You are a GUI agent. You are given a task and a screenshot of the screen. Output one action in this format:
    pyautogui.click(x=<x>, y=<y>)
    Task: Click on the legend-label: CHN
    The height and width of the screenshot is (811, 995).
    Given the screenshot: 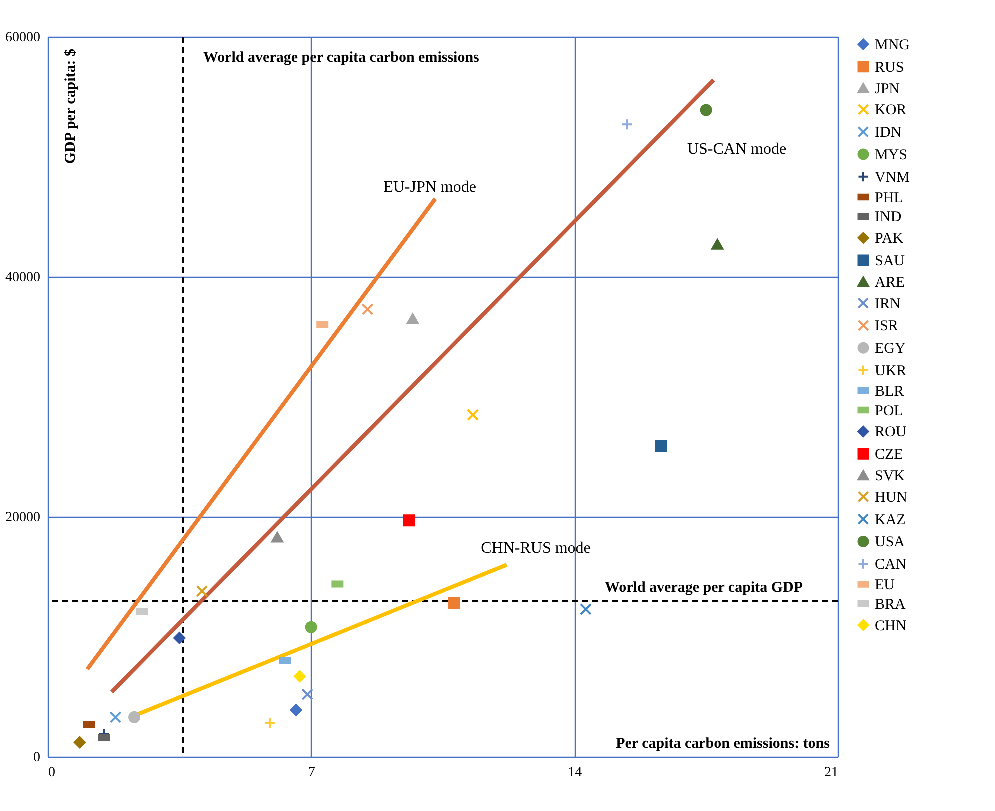 What is the action you would take?
    pyautogui.click(x=891, y=626)
    